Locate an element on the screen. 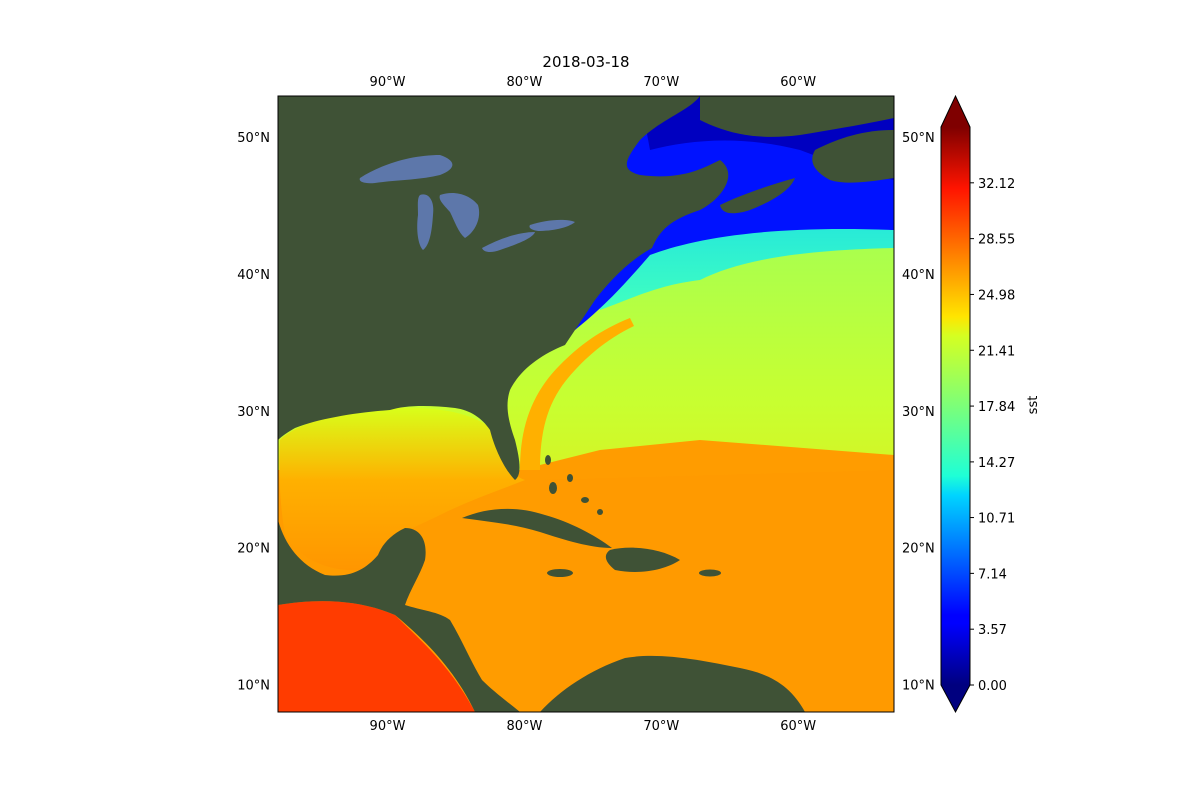  lake-huron is located at coordinates (459, 215).